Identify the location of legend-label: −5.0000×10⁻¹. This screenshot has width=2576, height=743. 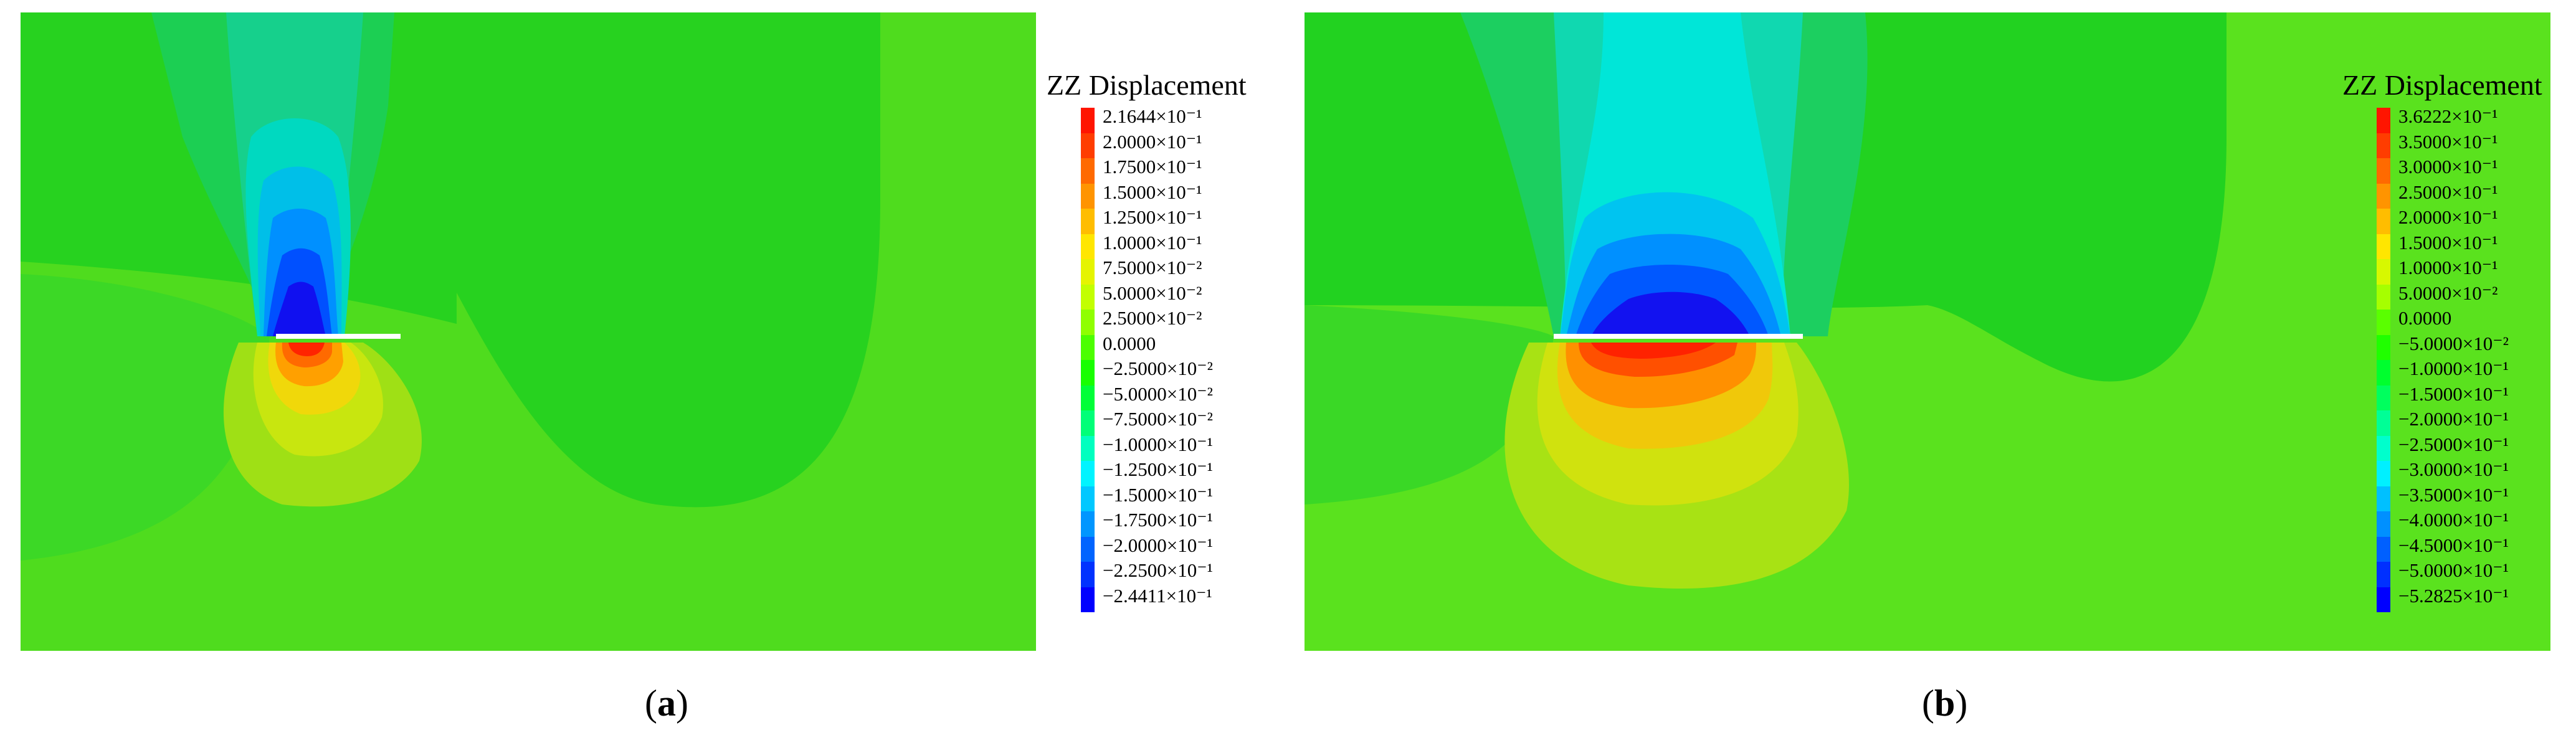
(2453, 570).